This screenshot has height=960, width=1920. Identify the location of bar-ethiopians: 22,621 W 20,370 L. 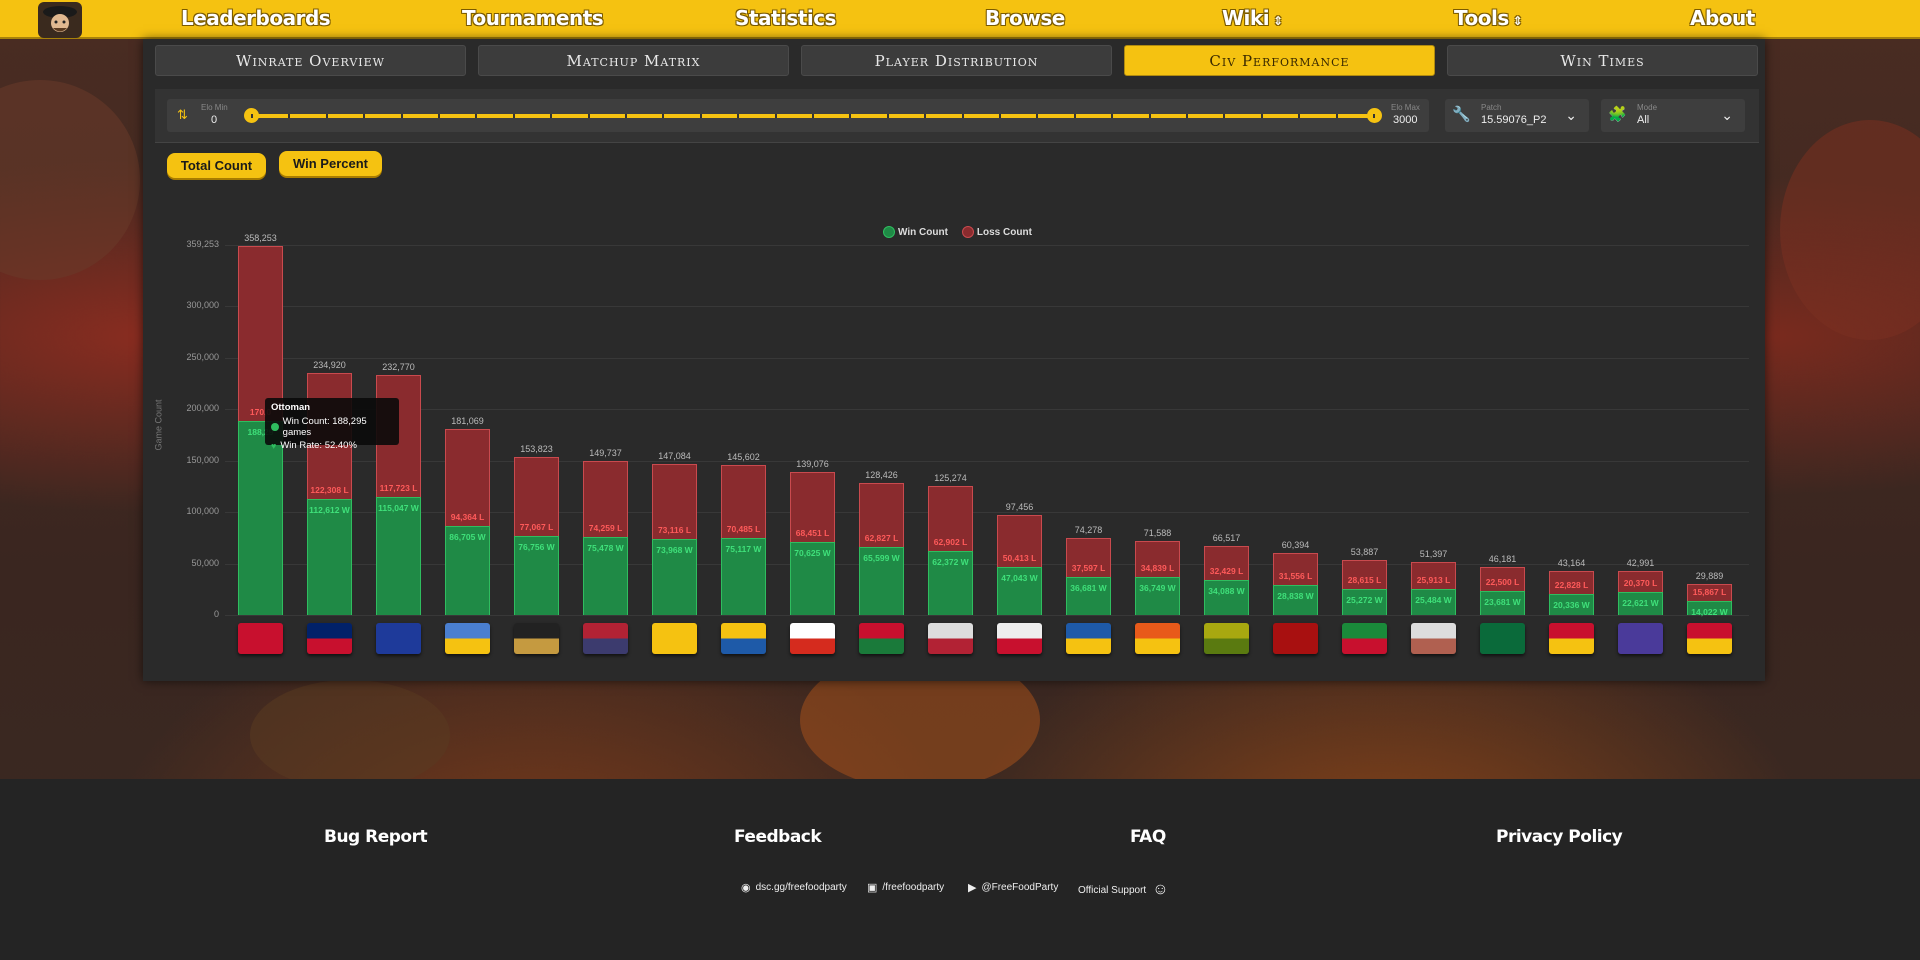
(1640, 592).